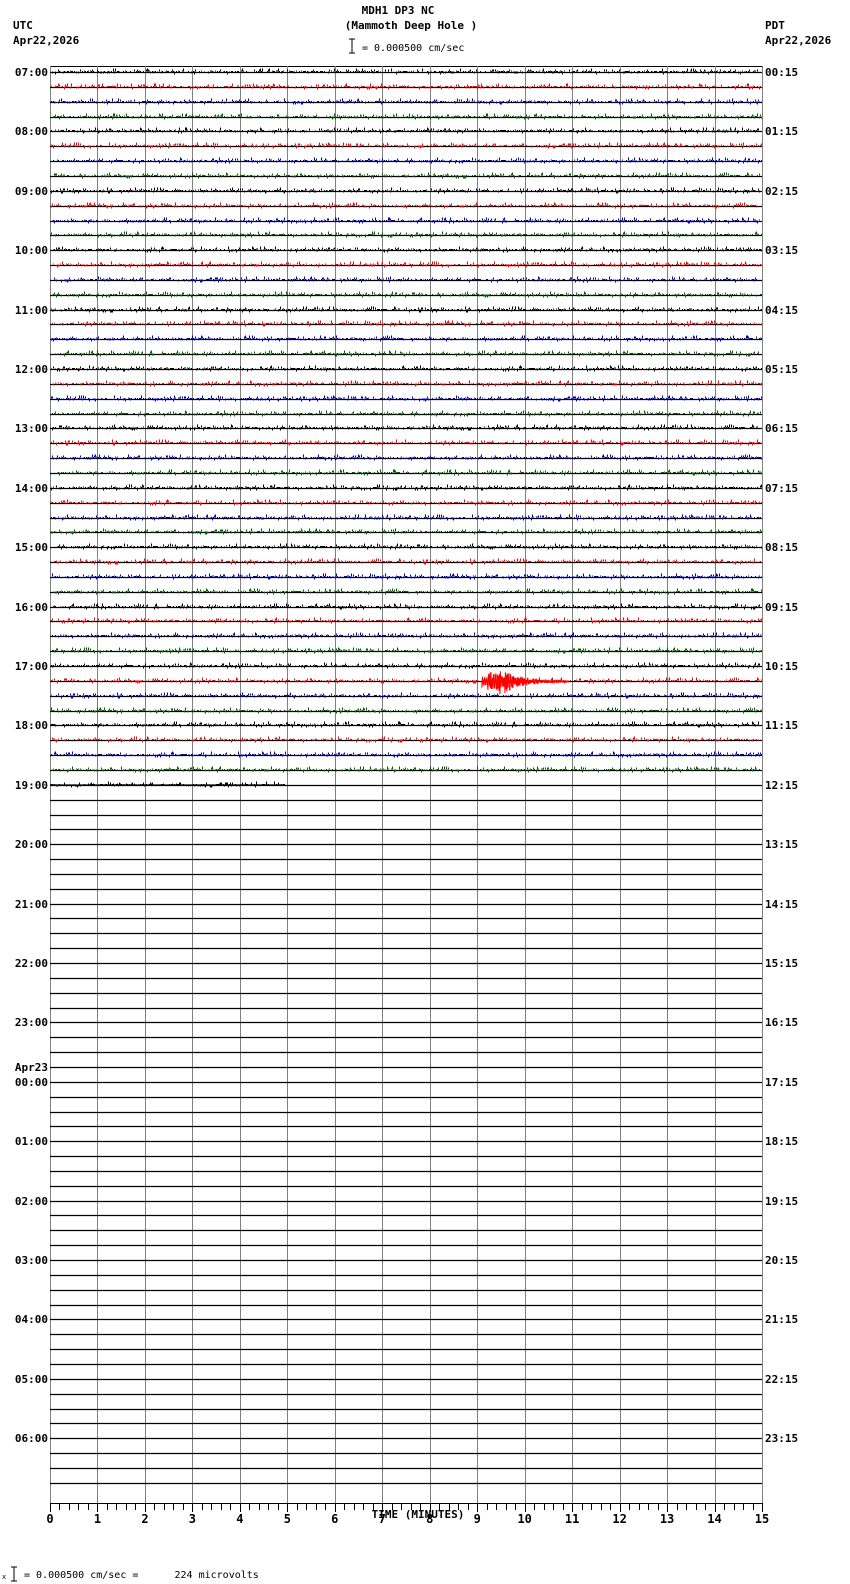 This screenshot has width=850, height=1584. What do you see at coordinates (782, 488) in the screenshot?
I see `pdt-time-label: 07:15` at bounding box center [782, 488].